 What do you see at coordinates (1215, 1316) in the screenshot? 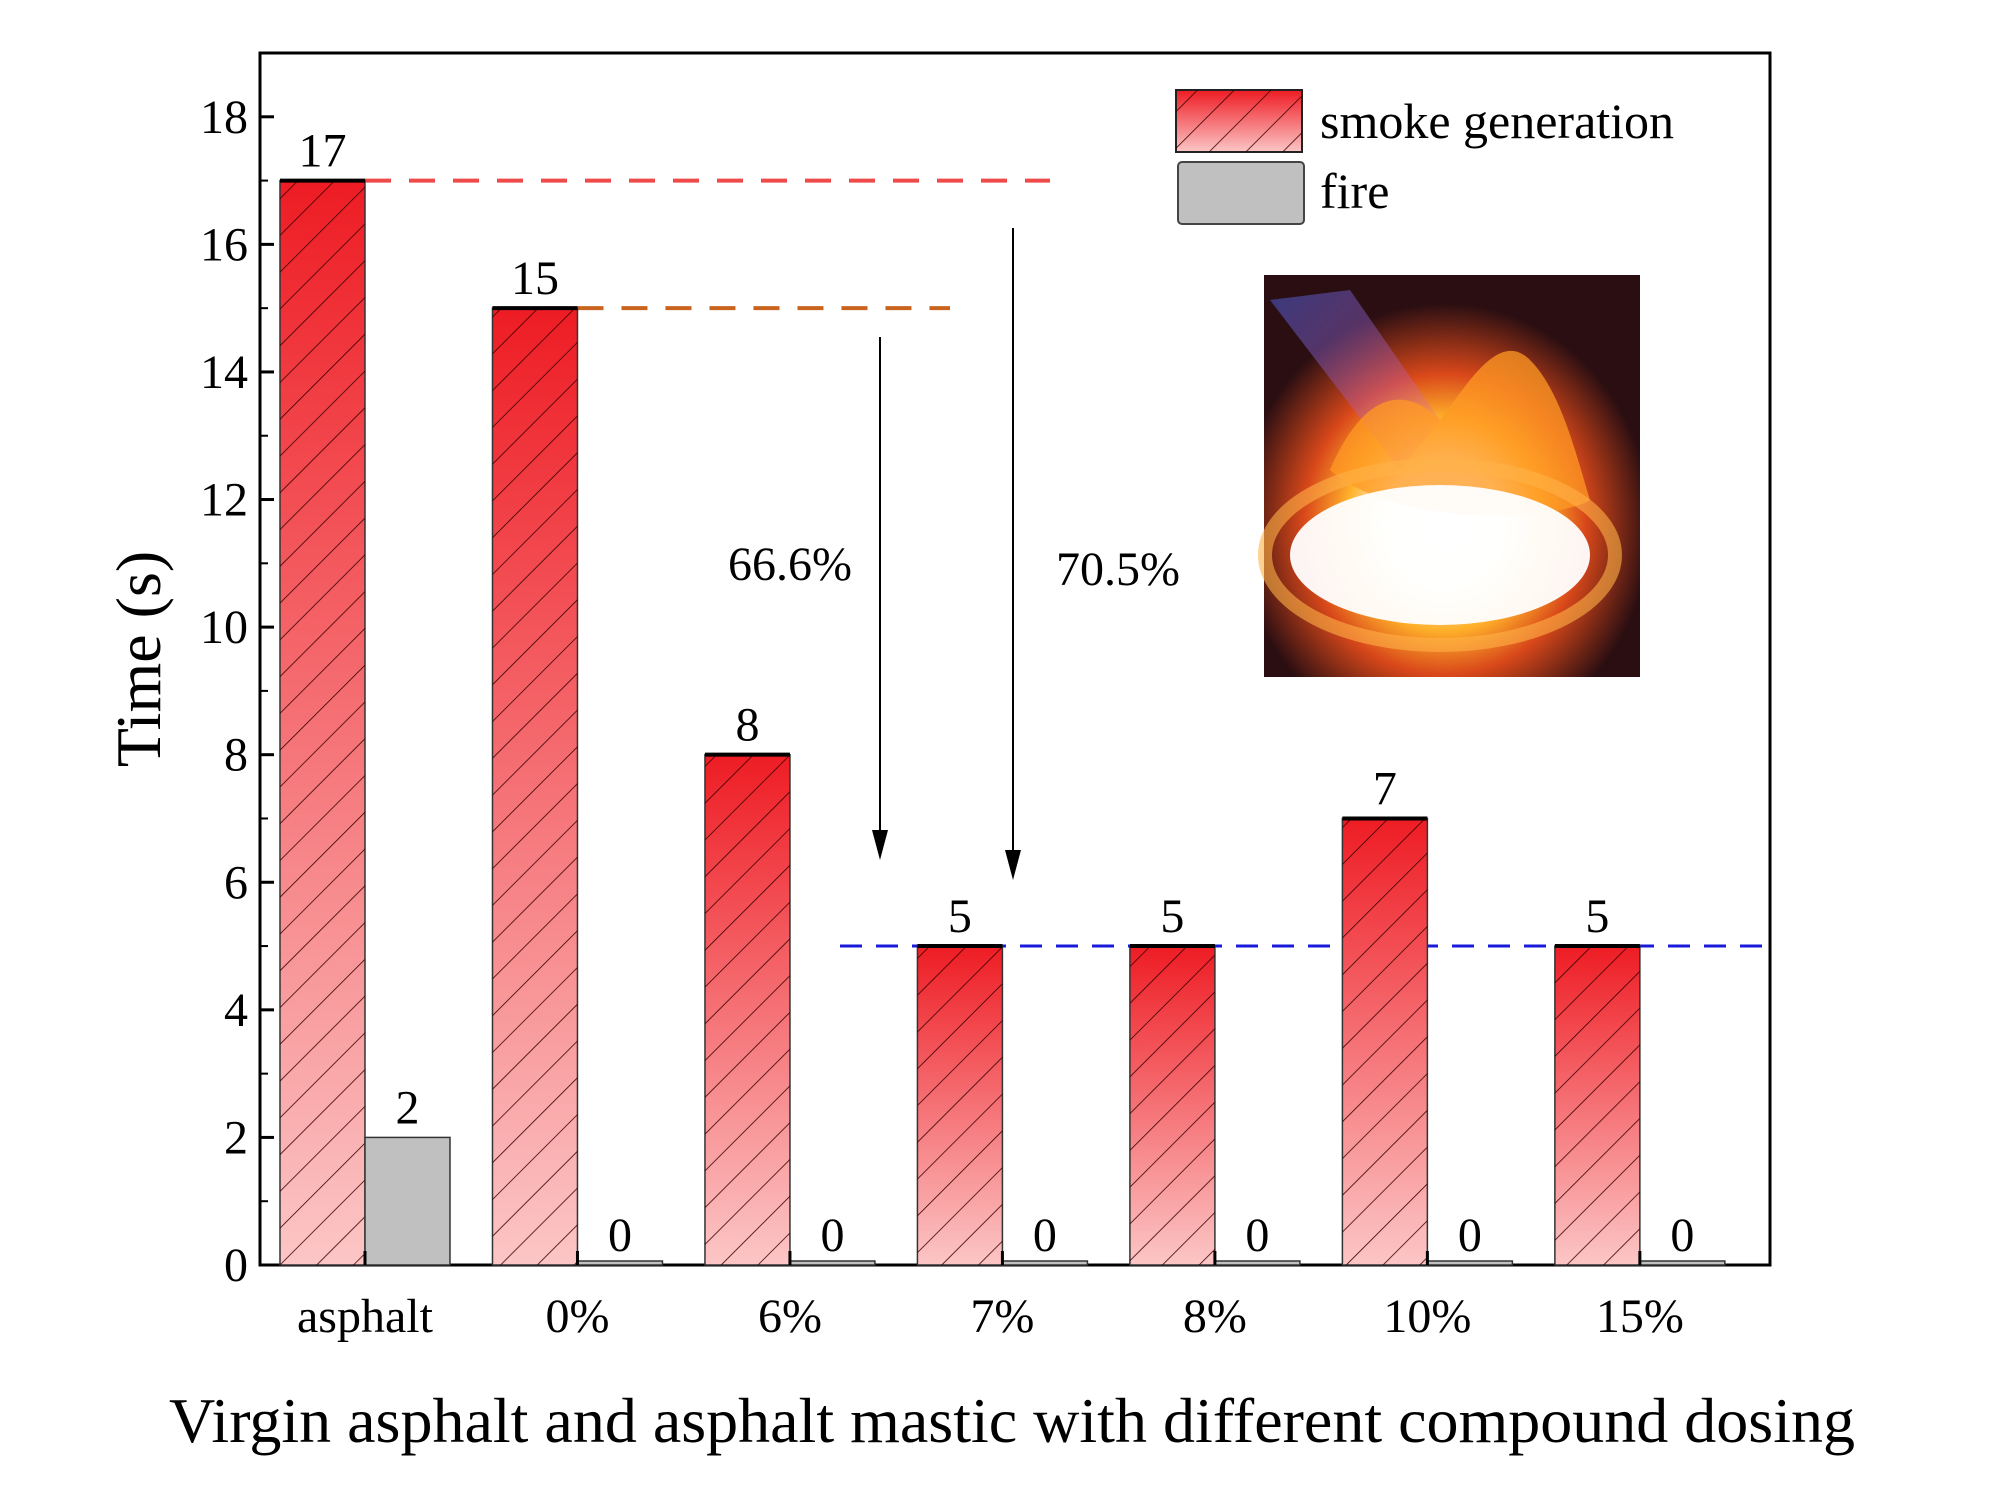
I see `x-tick-label: 8%` at bounding box center [1215, 1316].